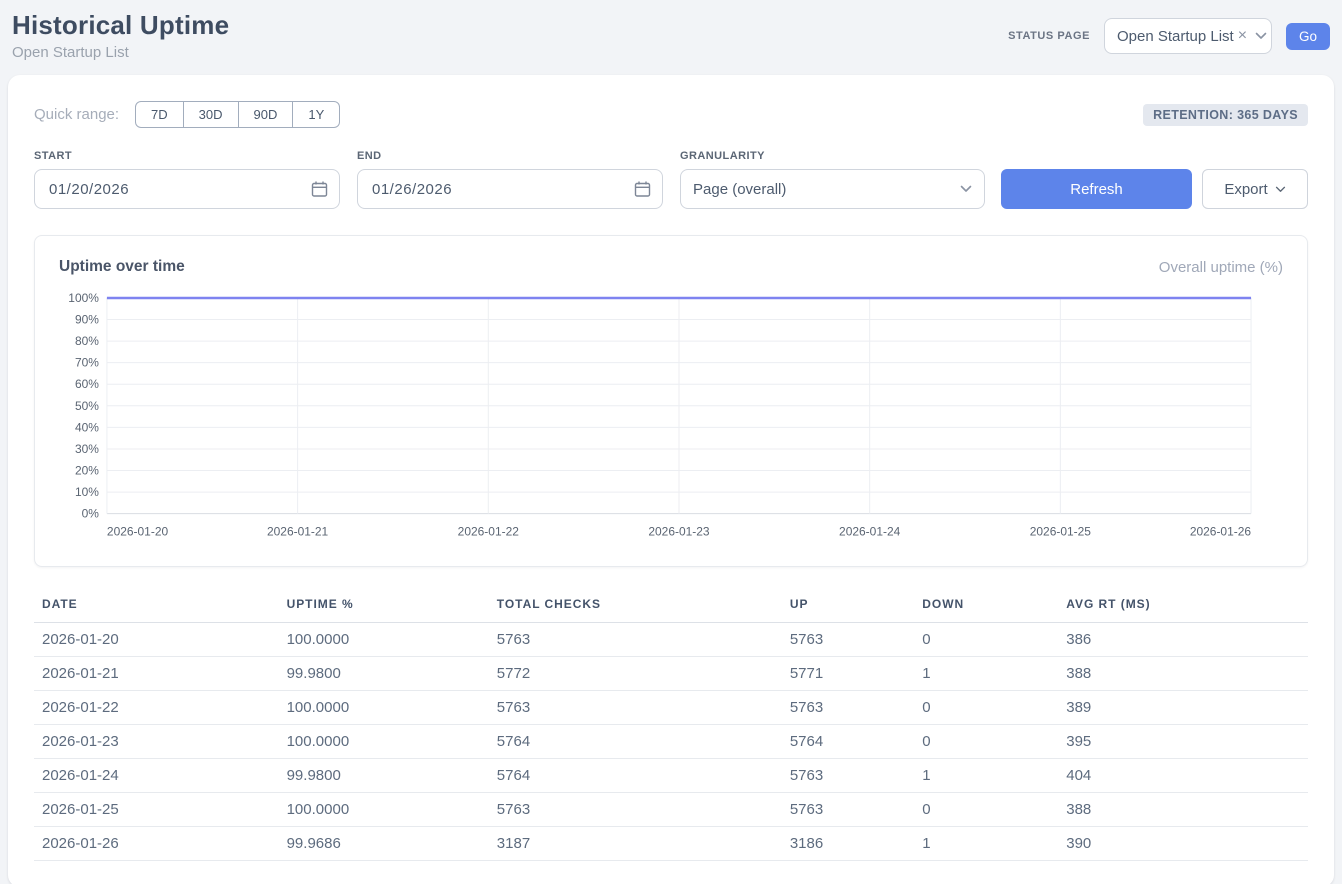  I want to click on table-cell: 395, so click(1183, 741).